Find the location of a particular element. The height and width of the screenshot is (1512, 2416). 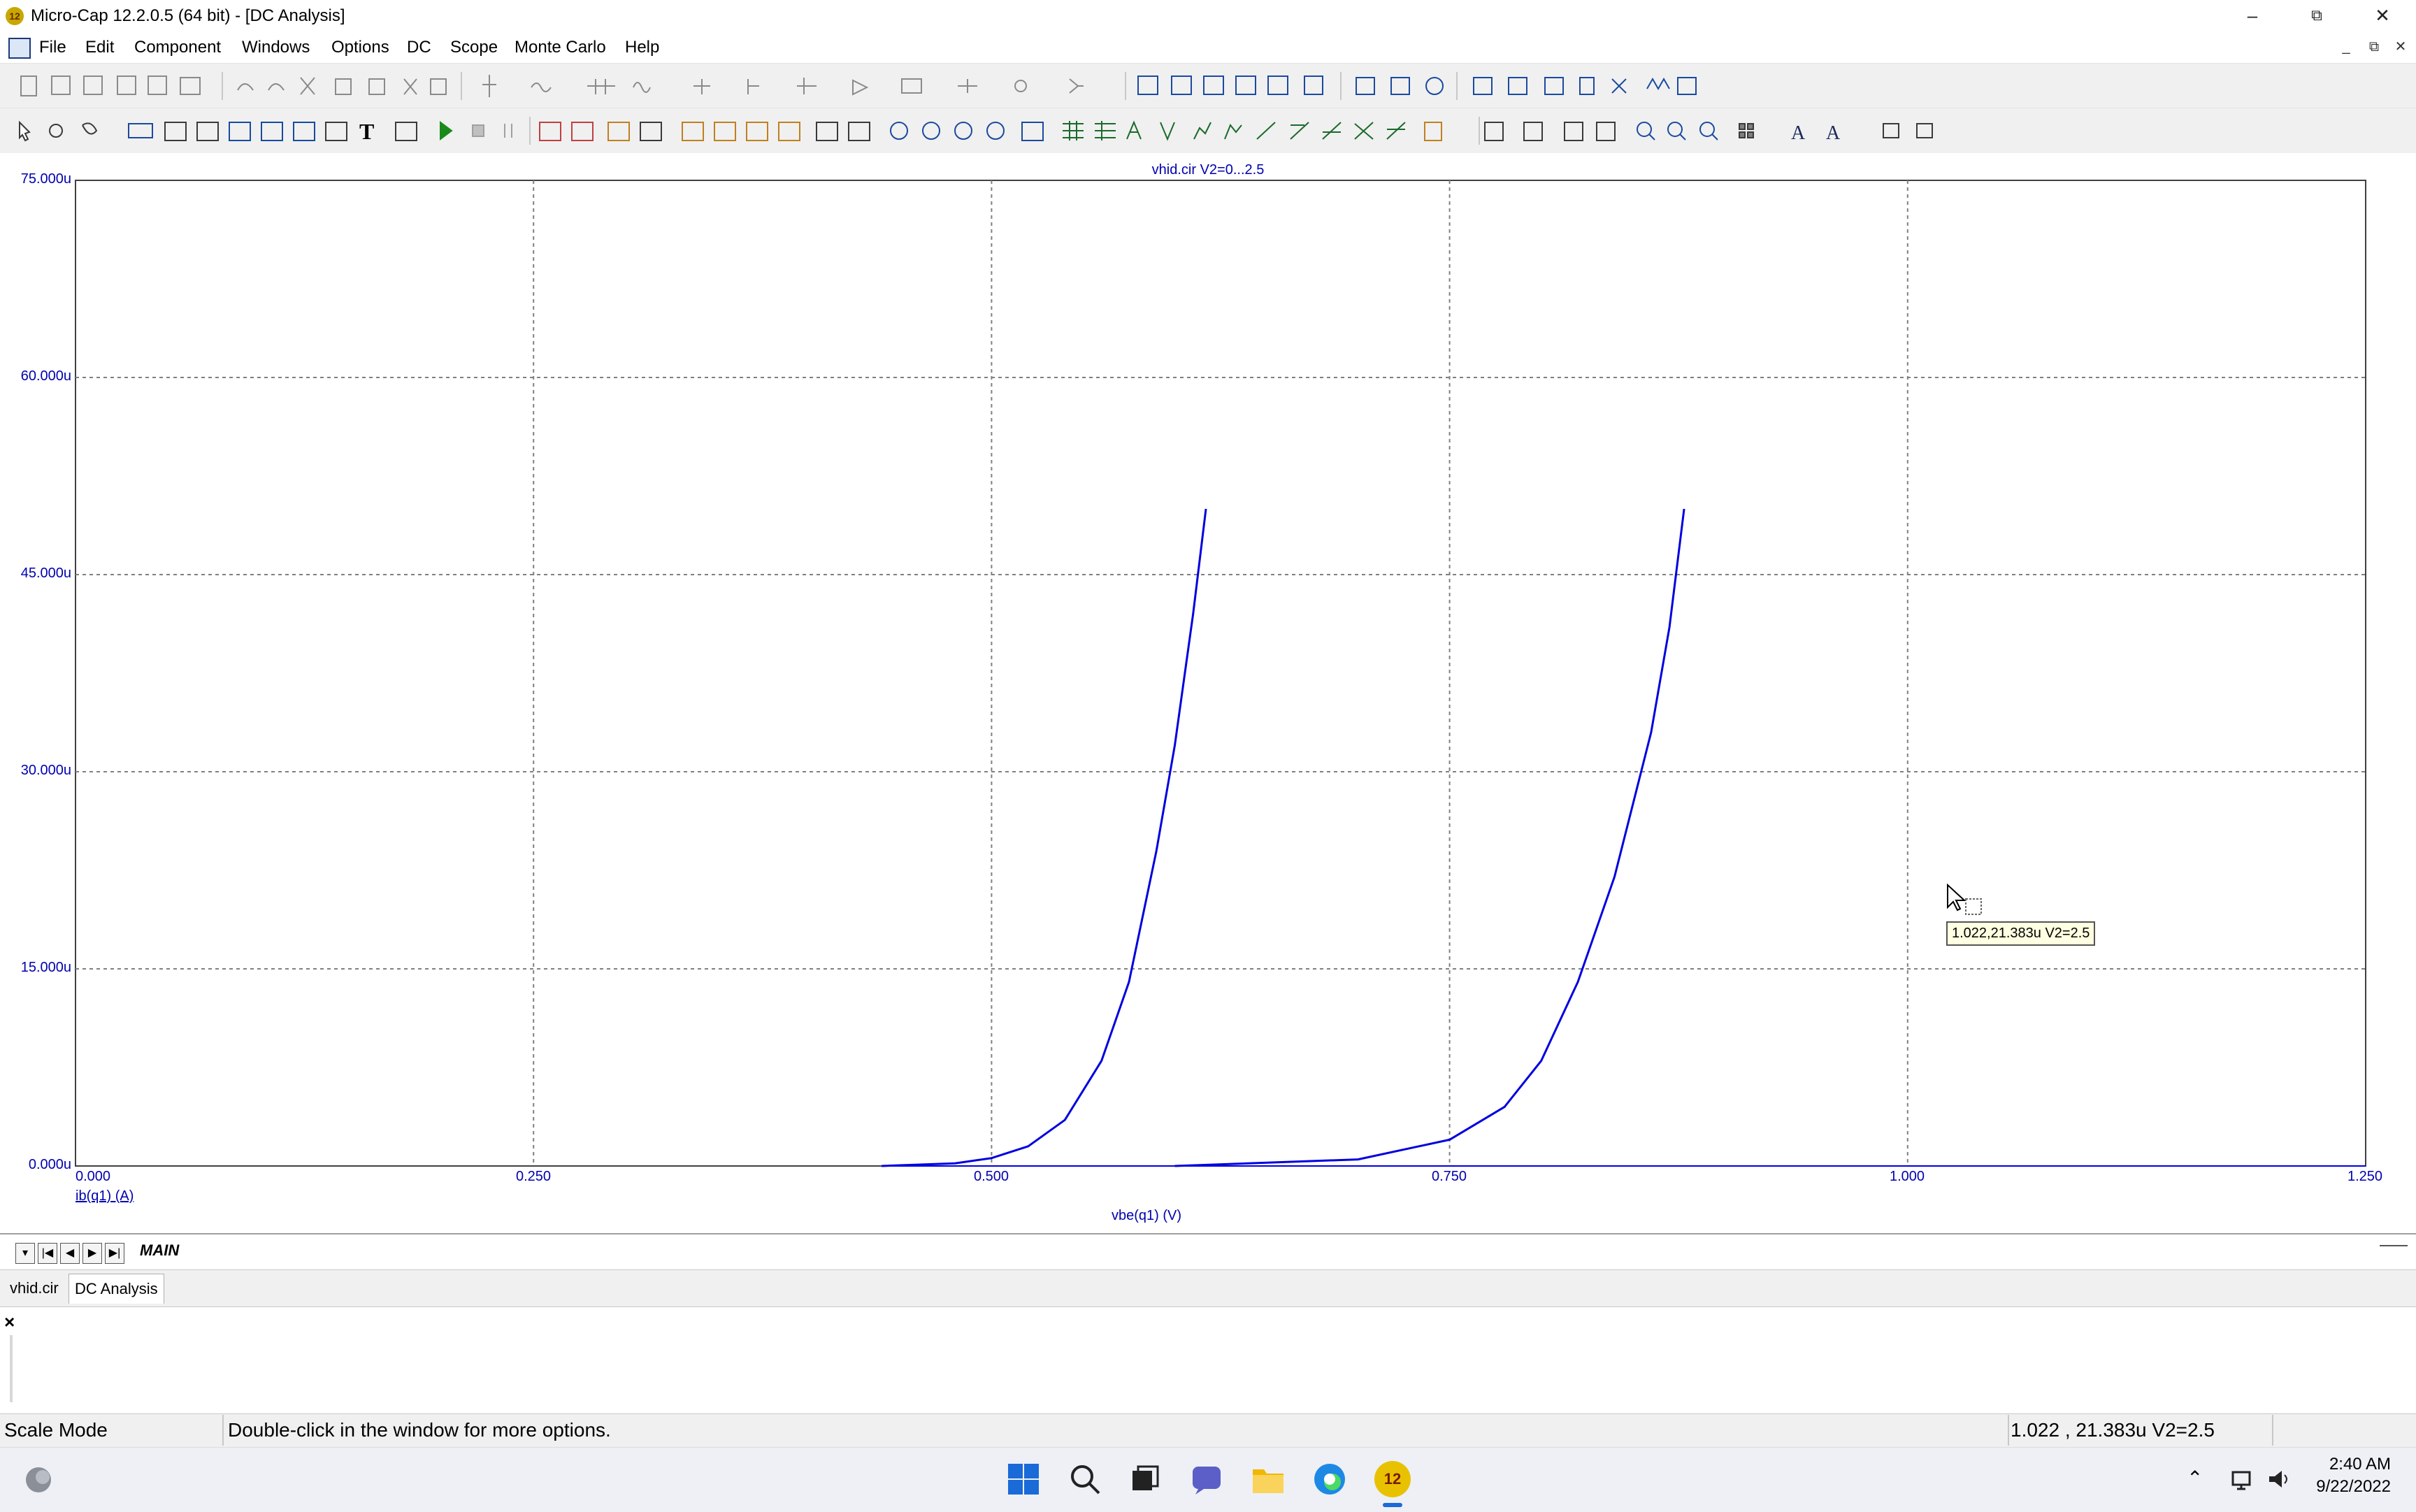

analysis-toolbar: T is located at coordinates (1208, 130).